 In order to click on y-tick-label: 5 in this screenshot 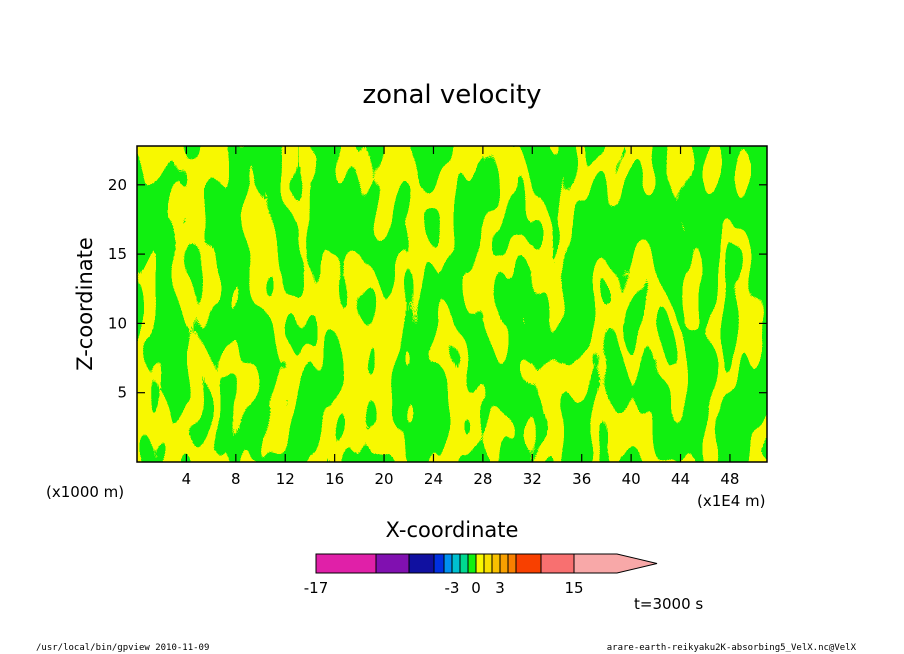, I will do `click(122, 393)`.